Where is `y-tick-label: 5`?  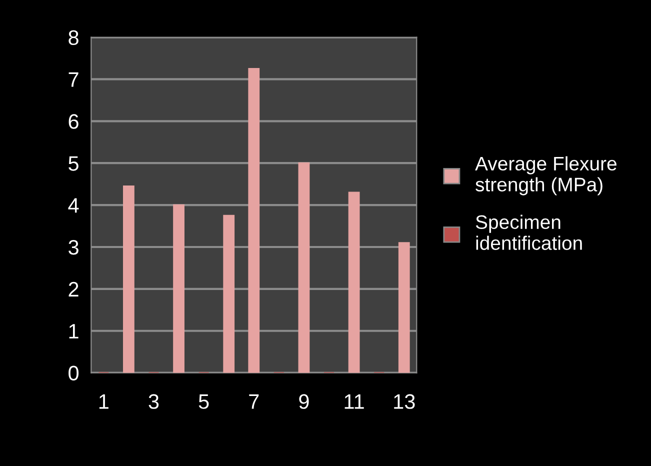 y-tick-label: 5 is located at coordinates (73, 163).